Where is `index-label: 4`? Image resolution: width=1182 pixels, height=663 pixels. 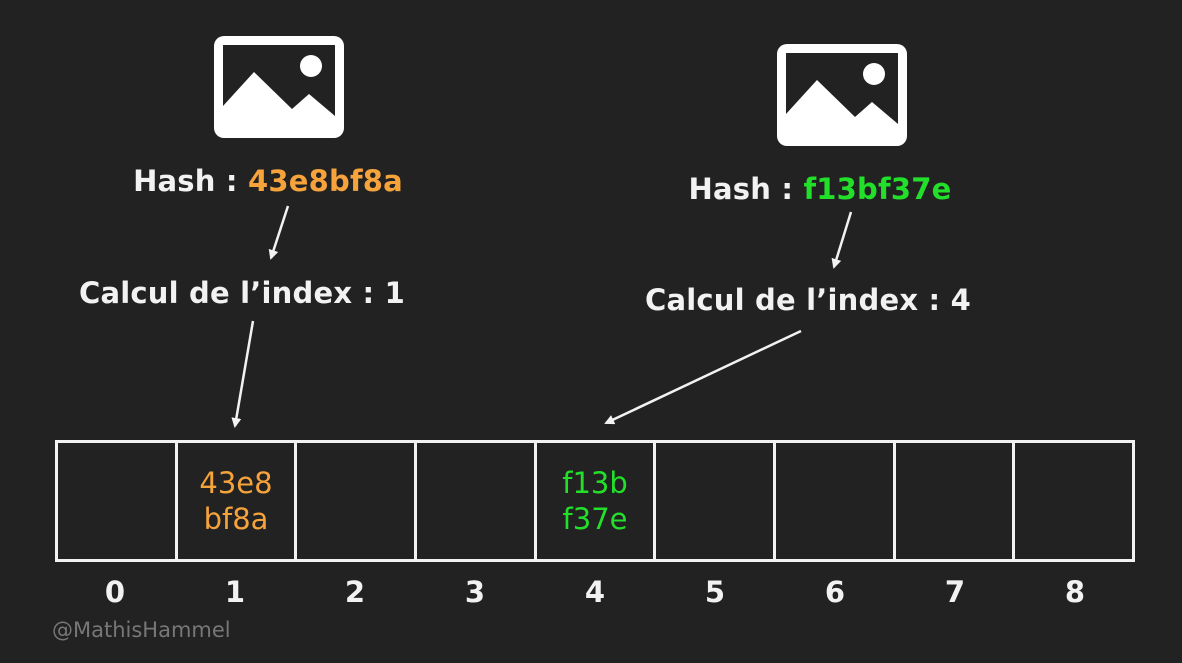
index-label: 4 is located at coordinates (595, 592).